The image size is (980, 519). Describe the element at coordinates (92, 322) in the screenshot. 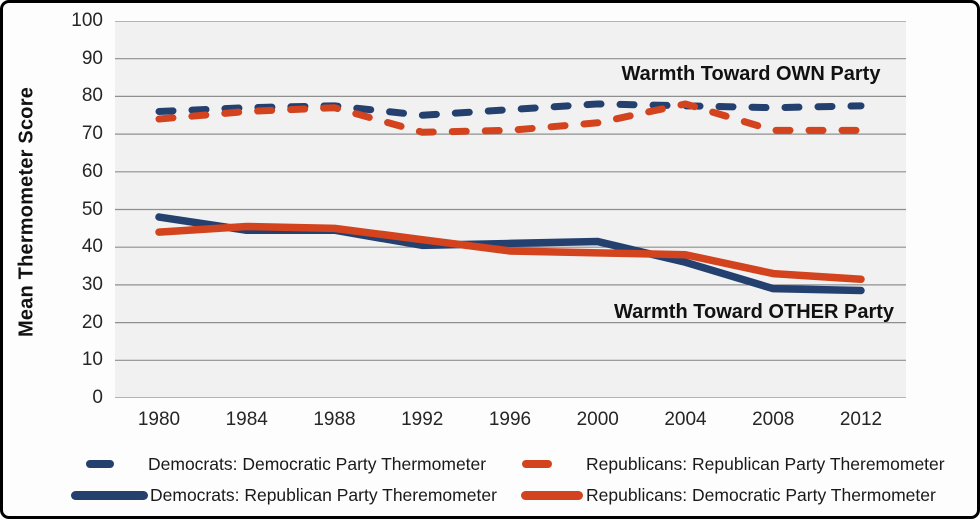

I see `y-tick-label: 20` at that location.